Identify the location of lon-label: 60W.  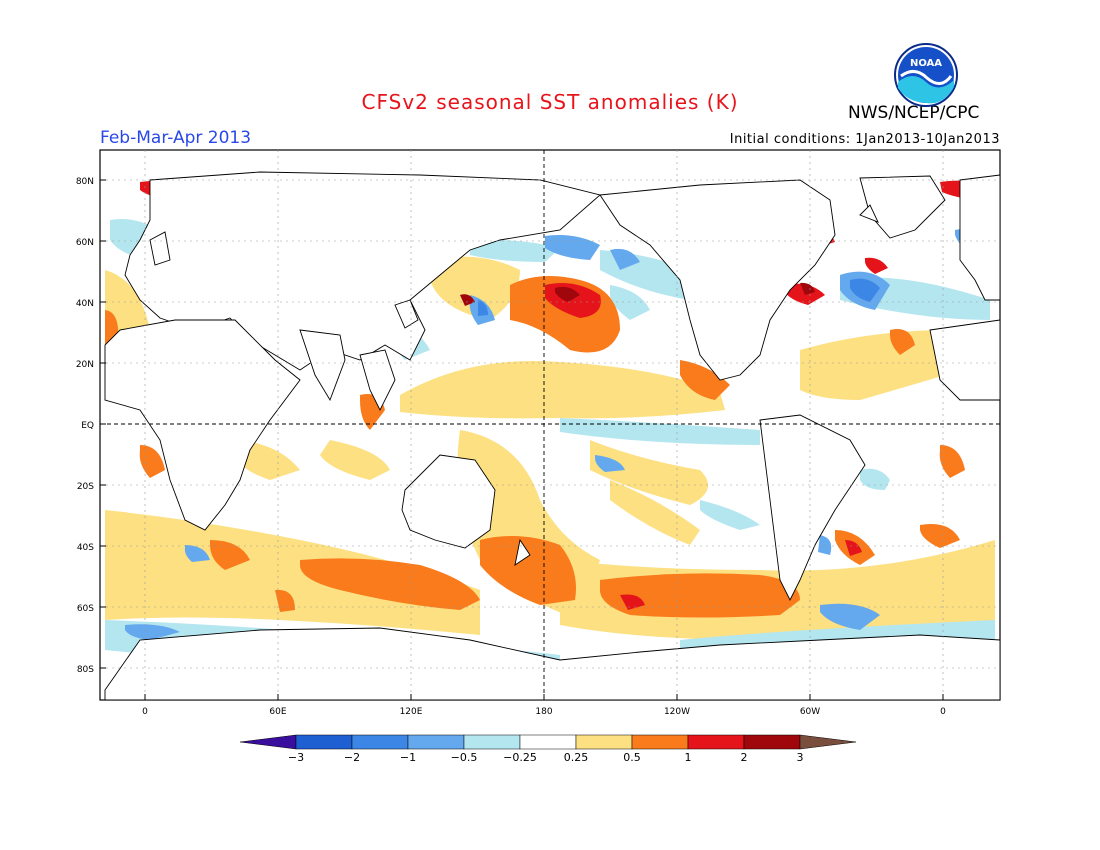
(810, 712).